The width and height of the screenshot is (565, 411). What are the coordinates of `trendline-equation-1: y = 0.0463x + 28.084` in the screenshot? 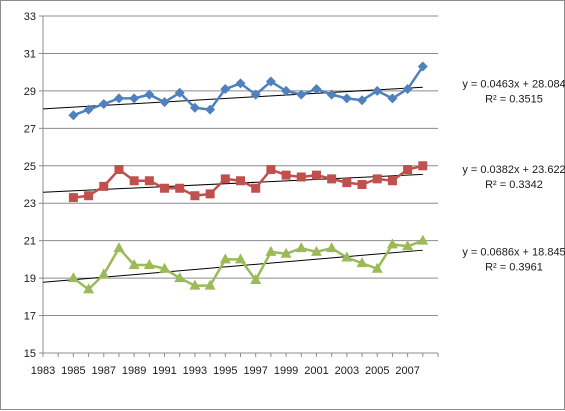 It's located at (513, 85).